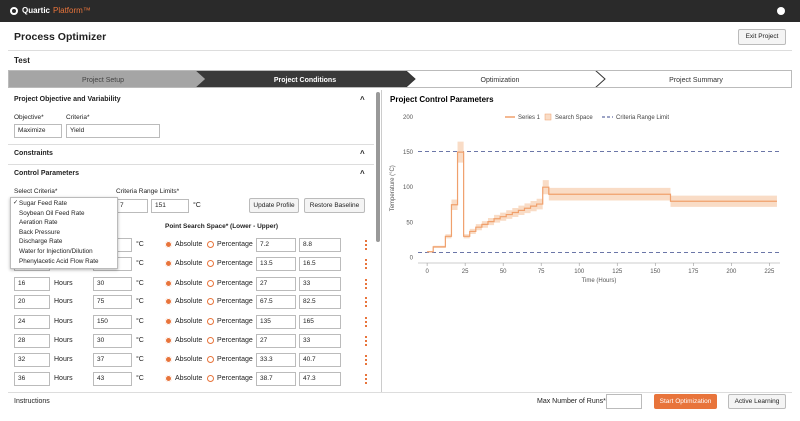  What do you see at coordinates (762, 37) in the screenshot?
I see `exit-button: Exit Project` at bounding box center [762, 37].